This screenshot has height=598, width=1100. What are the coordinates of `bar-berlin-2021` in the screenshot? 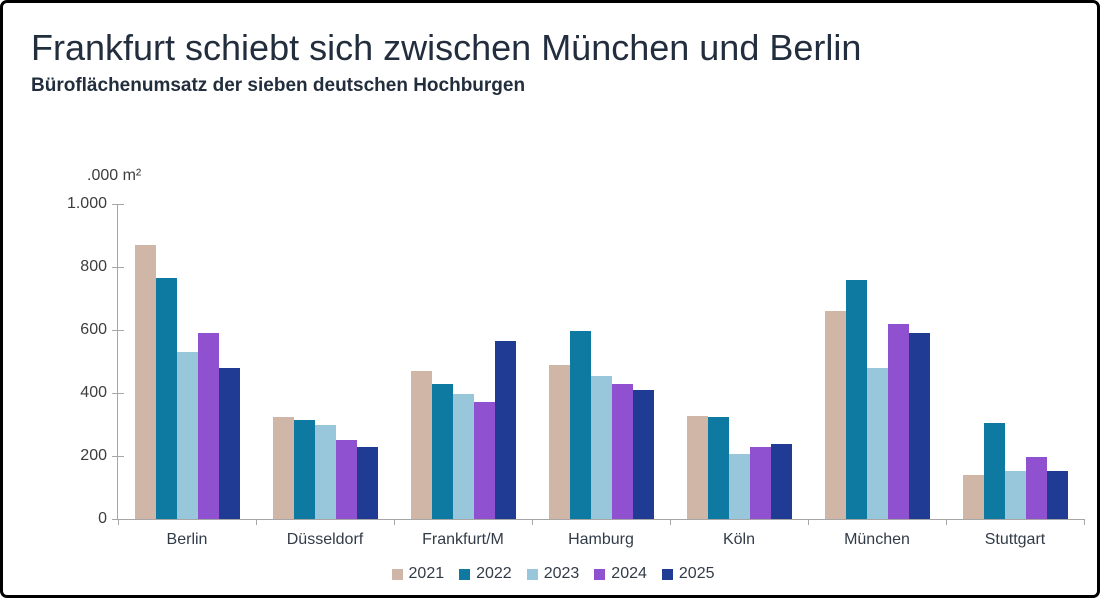 It's located at (145, 381).